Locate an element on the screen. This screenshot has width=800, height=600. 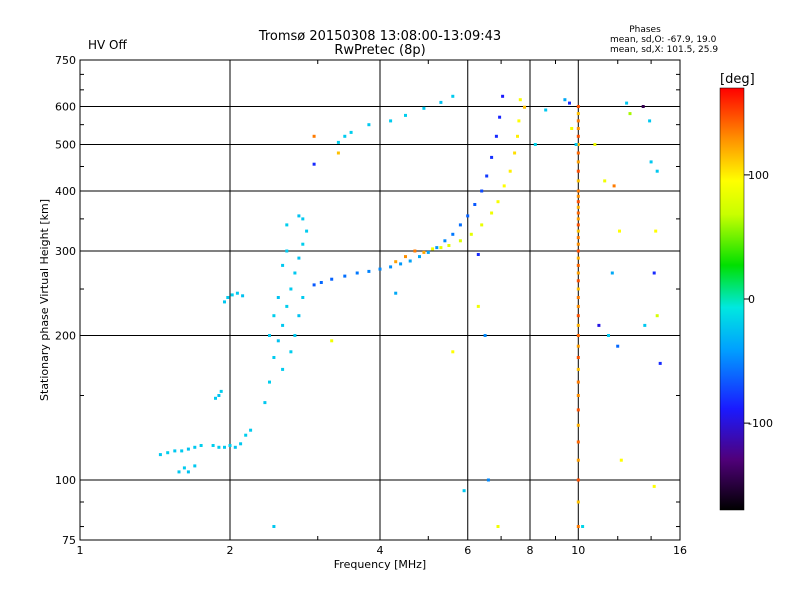
phases-x-mode: mean, sd,X: 101.5, 25.9 is located at coordinates (664, 50).